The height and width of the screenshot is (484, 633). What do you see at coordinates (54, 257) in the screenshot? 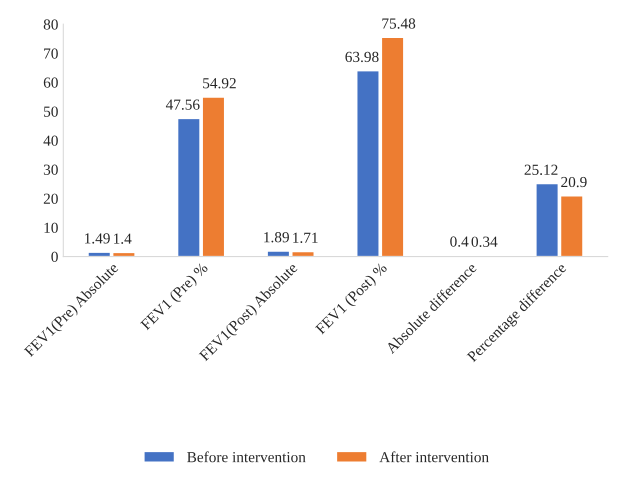
I see `y-tick-label: 0` at bounding box center [54, 257].